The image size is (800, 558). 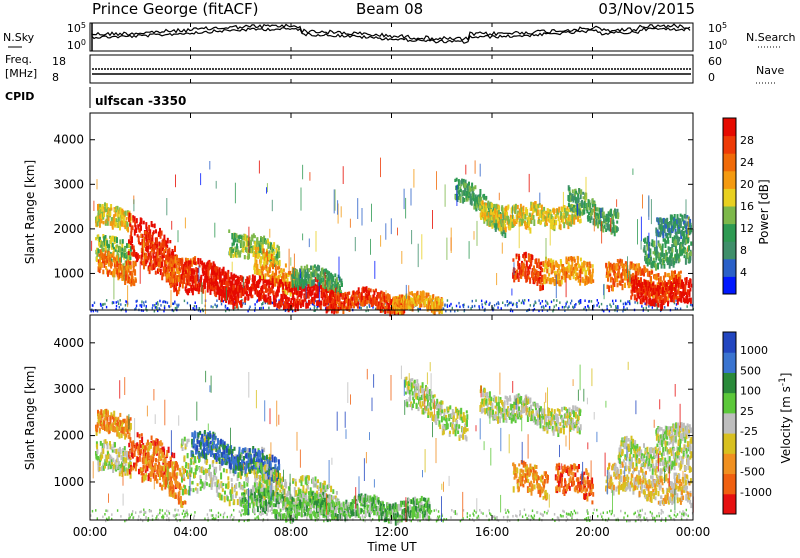 I want to click on nsearch-tick-bottom: 100, so click(x=717, y=45).